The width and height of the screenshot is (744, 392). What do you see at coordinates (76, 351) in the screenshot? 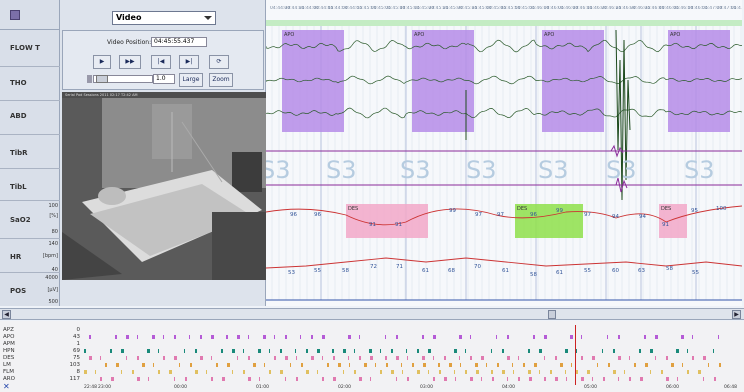
I see `event-row-count: 69` at bounding box center [76, 351].